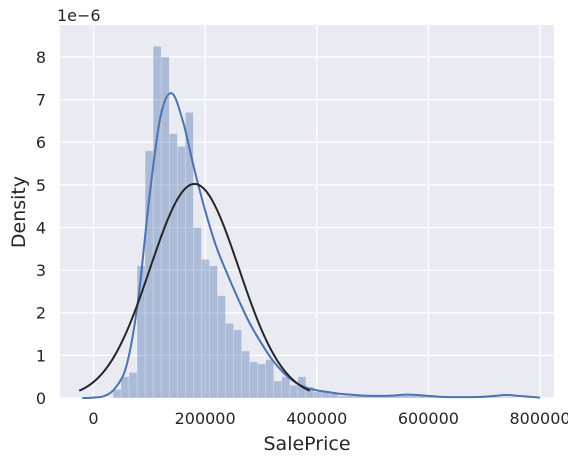 The width and height of the screenshot is (568, 463). I want to click on y-tick-label: 0, so click(41, 398).